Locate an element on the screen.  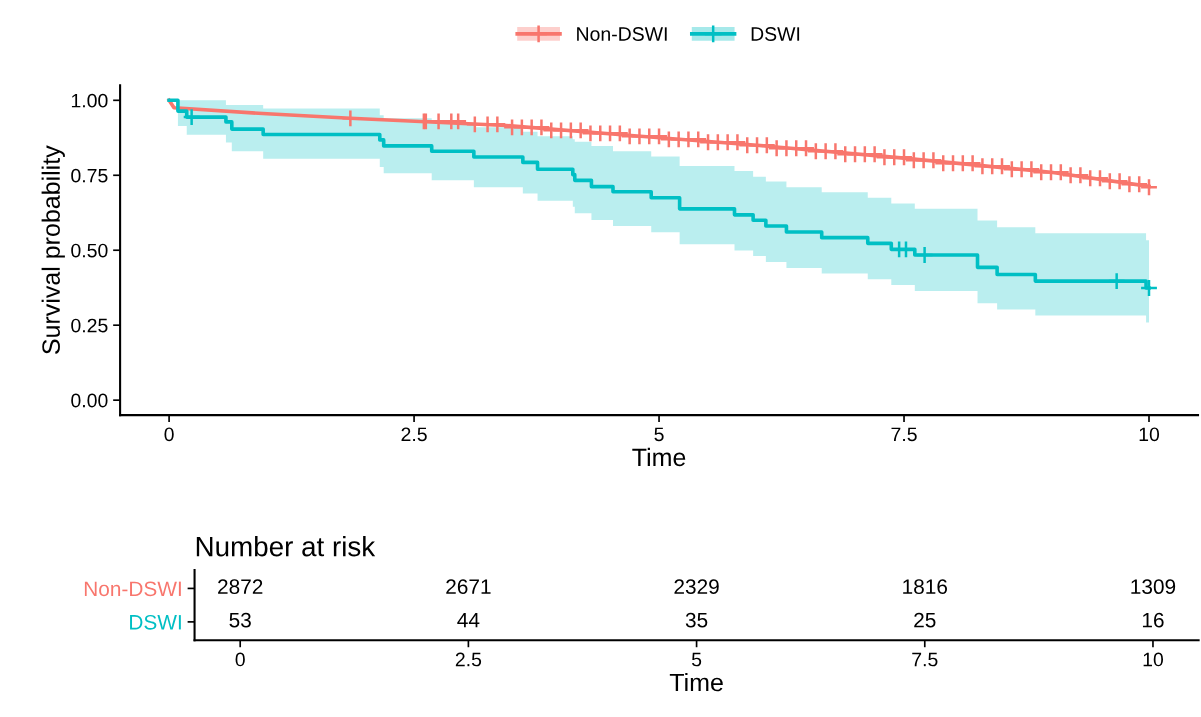
y-tick-label: 0.50 is located at coordinates (89, 250).